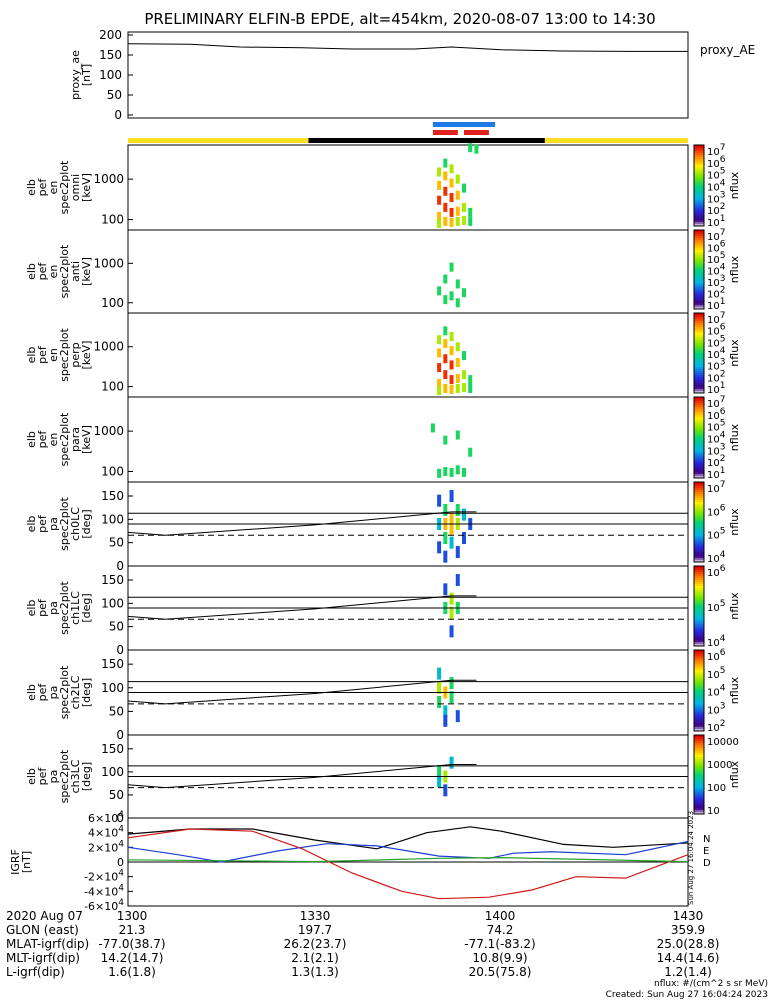 The width and height of the screenshot is (775, 1000). What do you see at coordinates (132, 930) in the screenshot?
I see `footer-value: 21.3` at bounding box center [132, 930].